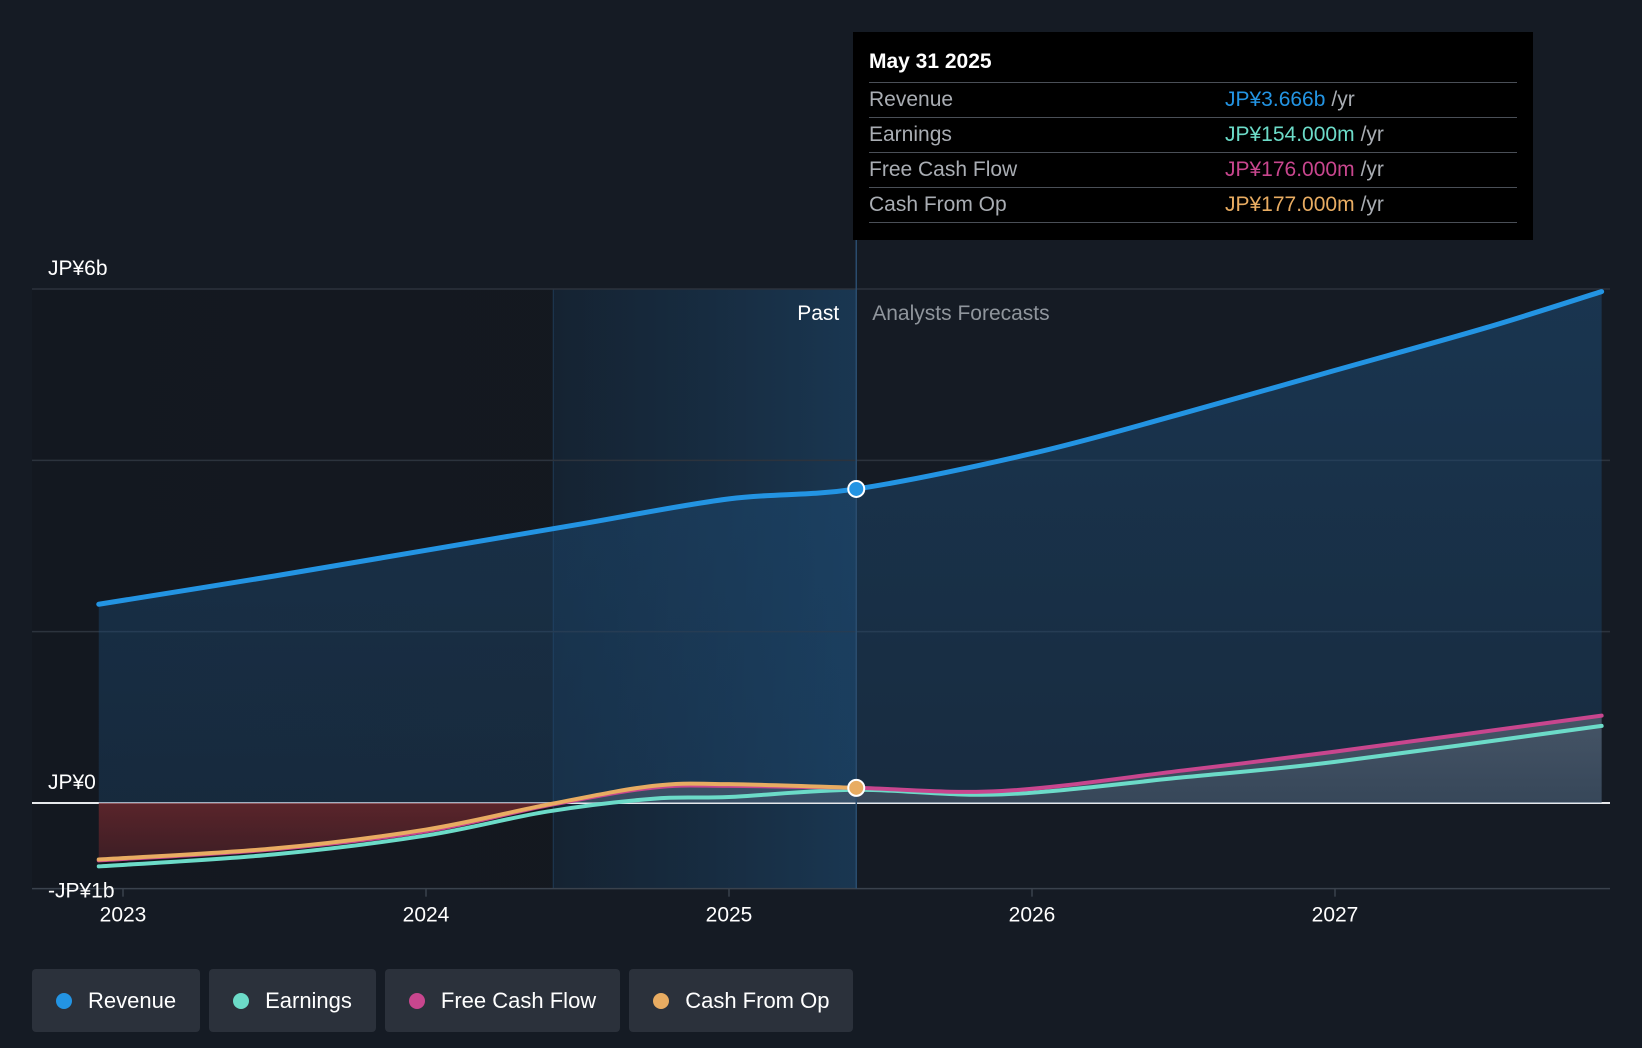 The width and height of the screenshot is (1642, 1048). I want to click on negative-area, so click(850, 832).